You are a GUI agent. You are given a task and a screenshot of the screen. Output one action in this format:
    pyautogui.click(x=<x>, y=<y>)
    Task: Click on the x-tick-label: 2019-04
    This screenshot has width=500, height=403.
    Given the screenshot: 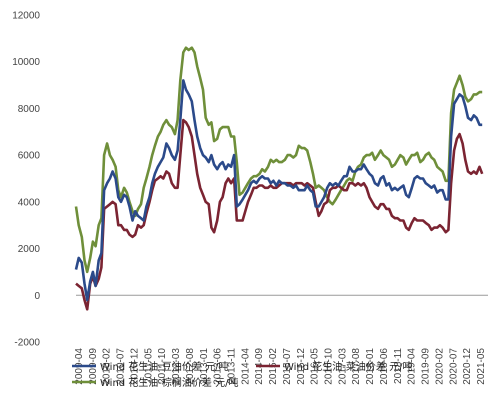 What is the action you would take?
    pyautogui.click(x=412, y=366)
    